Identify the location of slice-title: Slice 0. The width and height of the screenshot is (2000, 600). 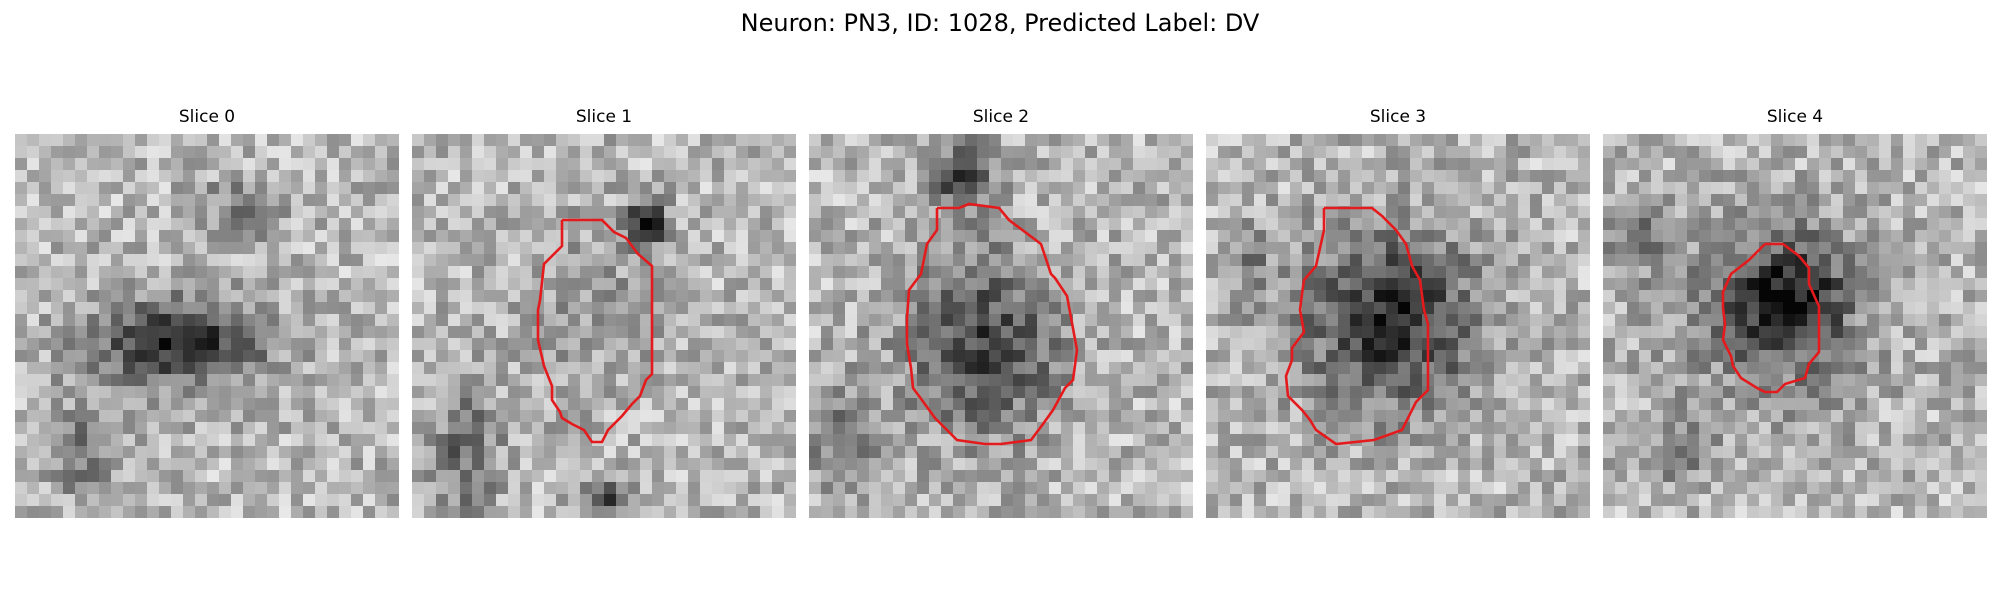
(207, 117).